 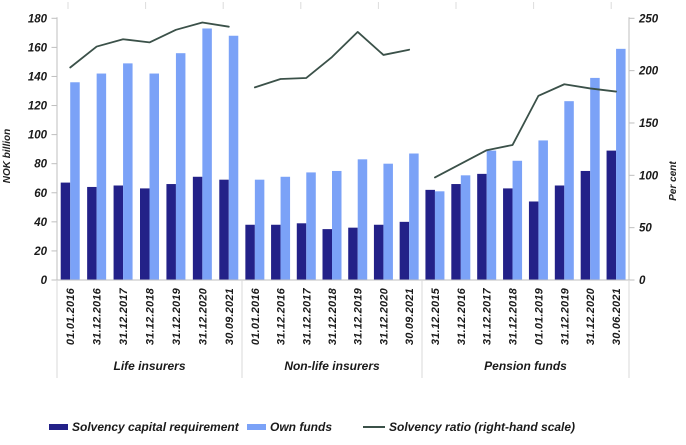 I want to click on legend-item-solvency-ratio: Solvency ratio (right-hand scale), so click(x=469, y=427).